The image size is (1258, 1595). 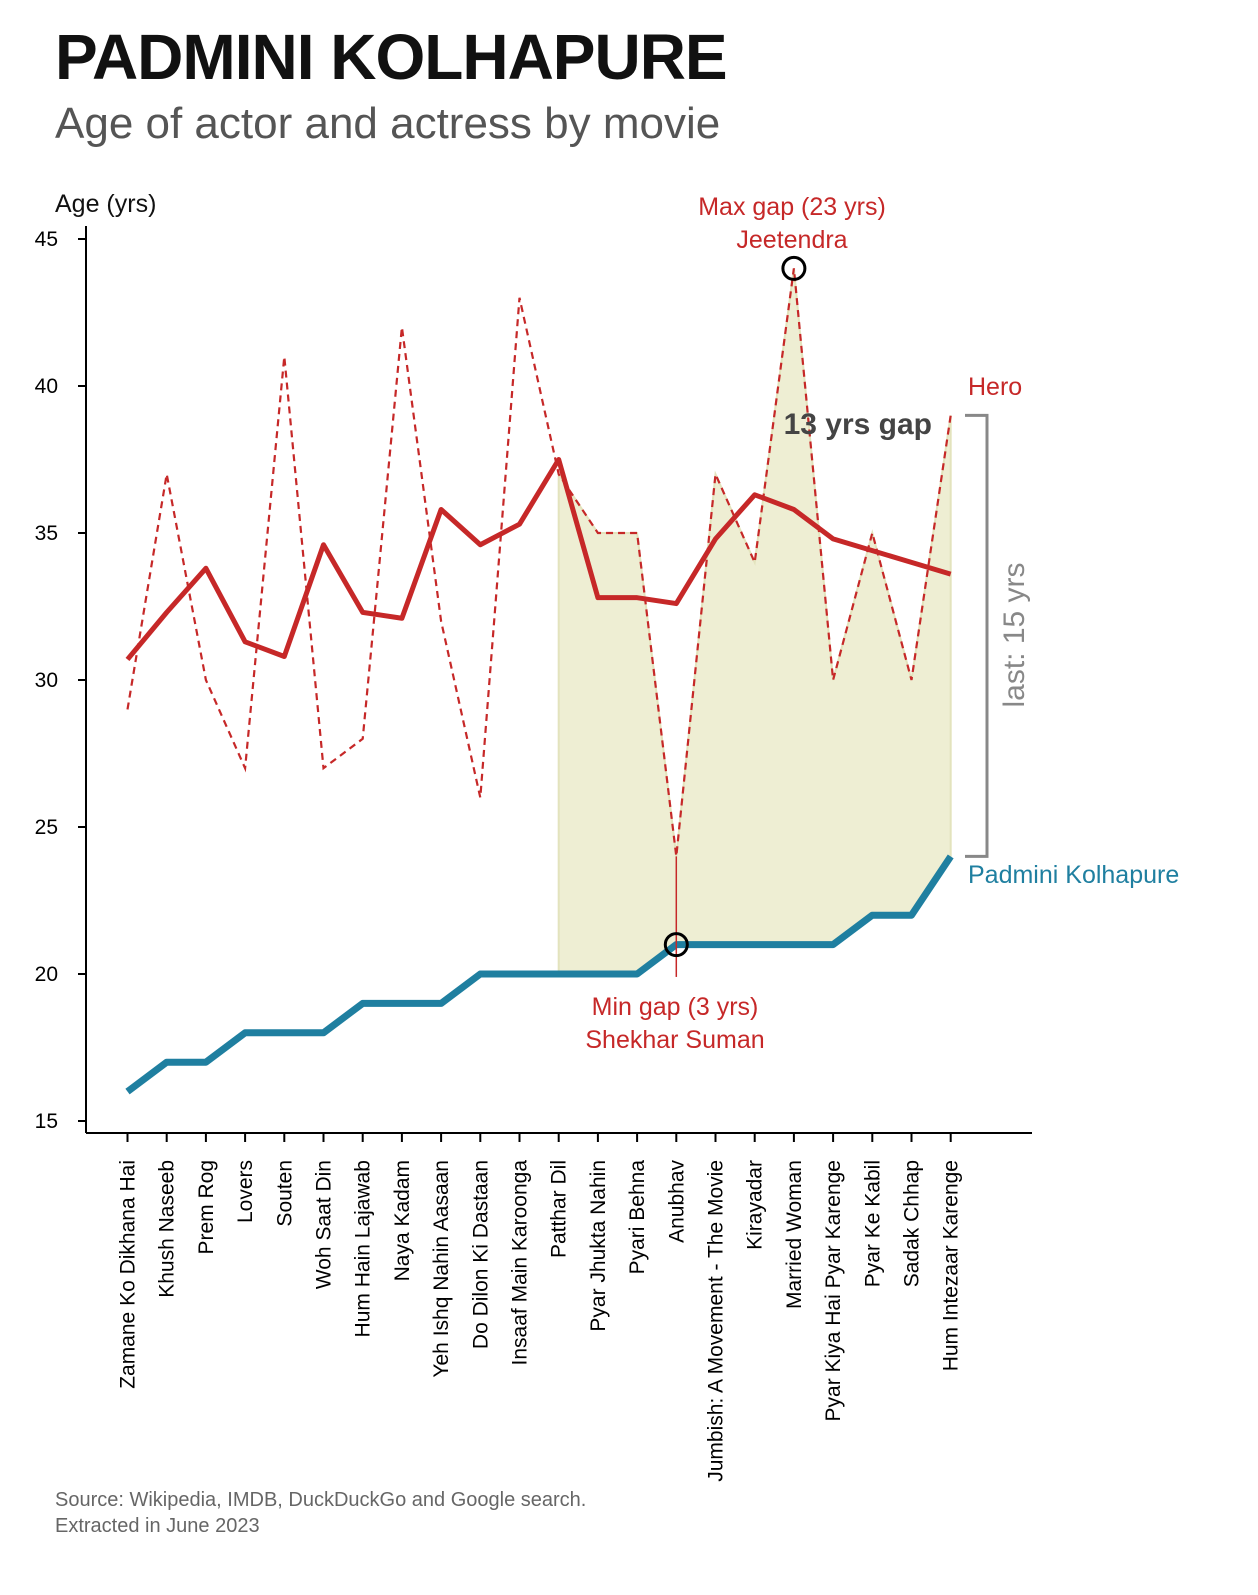 I want to click on x-tick-label: Woh Saat Din, so click(x=324, y=1224).